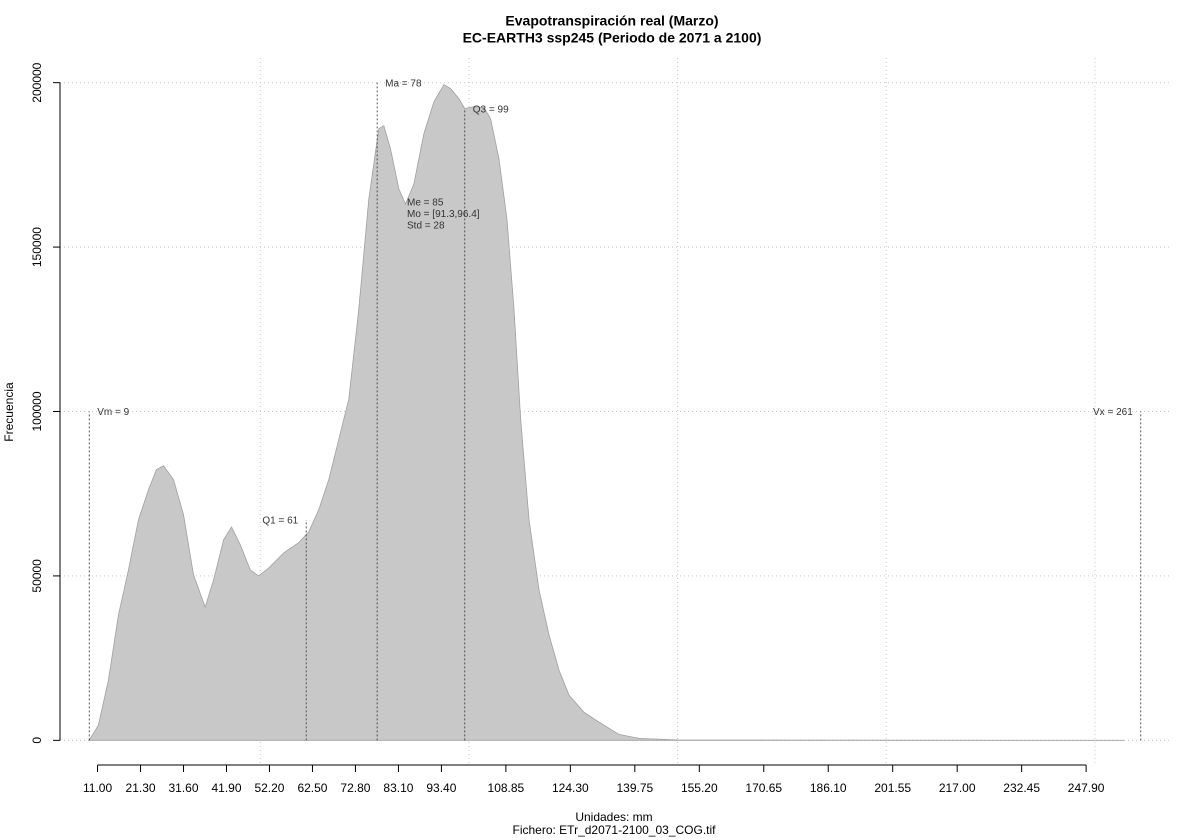  I want to click on marker-label: Ma = 78, so click(403, 83).